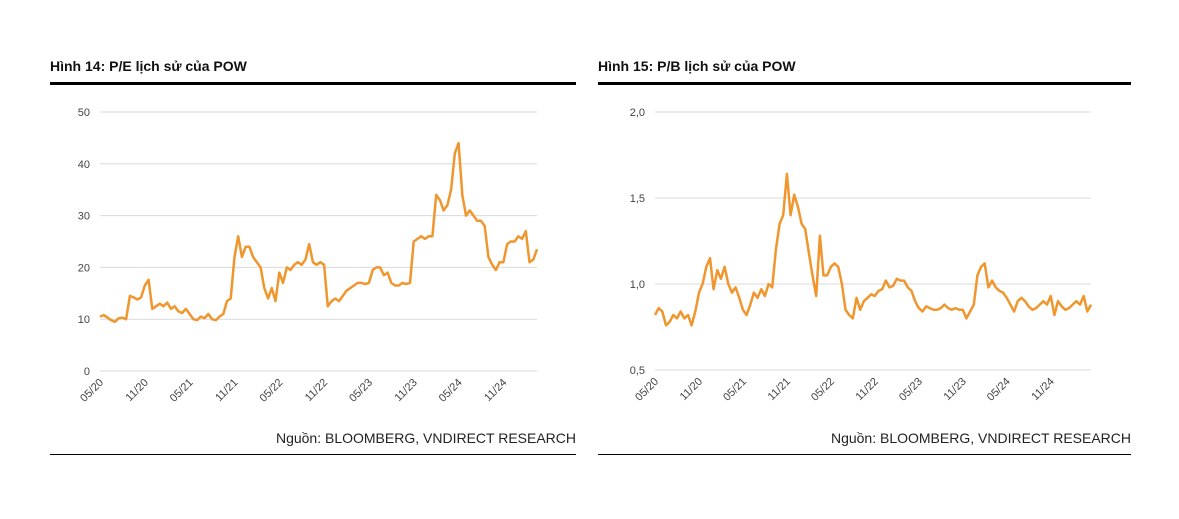  What do you see at coordinates (84, 217) in the screenshot?
I see `y-tick-label: 30` at bounding box center [84, 217].